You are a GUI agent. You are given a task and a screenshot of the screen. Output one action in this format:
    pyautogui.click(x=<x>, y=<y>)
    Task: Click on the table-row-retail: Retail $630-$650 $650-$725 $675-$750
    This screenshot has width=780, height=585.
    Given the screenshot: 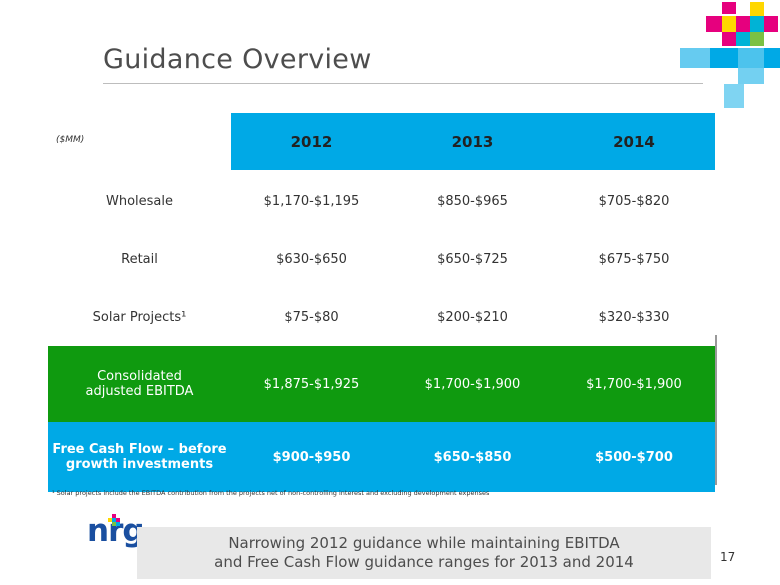 What is the action you would take?
    pyautogui.click(x=381, y=259)
    